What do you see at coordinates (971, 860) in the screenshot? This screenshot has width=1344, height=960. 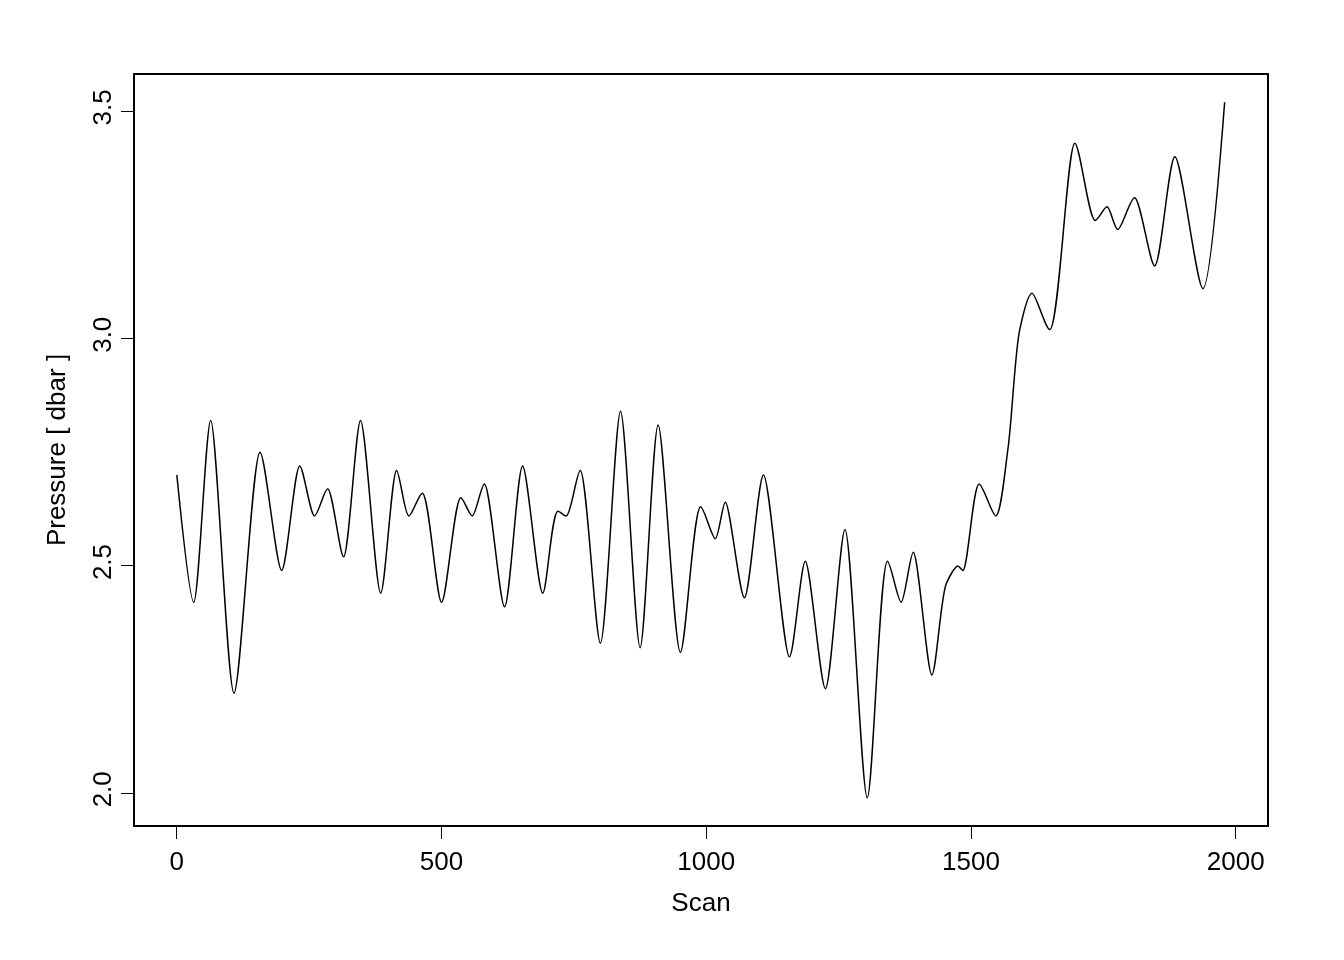 I see `x-tick-label: 1500` at bounding box center [971, 860].